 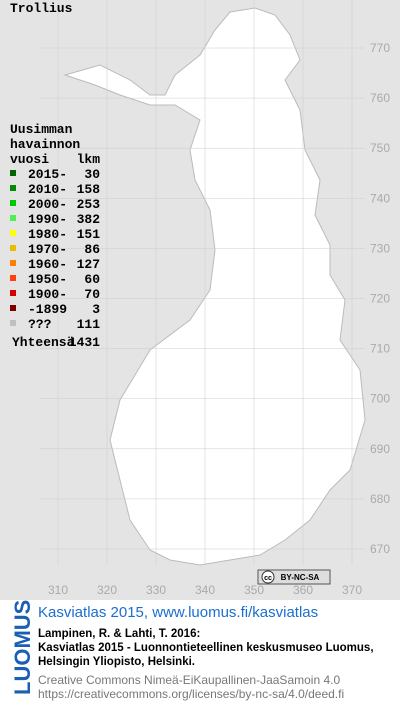 What do you see at coordinates (47, 219) in the screenshot?
I see `legend-label: 1990-` at bounding box center [47, 219].